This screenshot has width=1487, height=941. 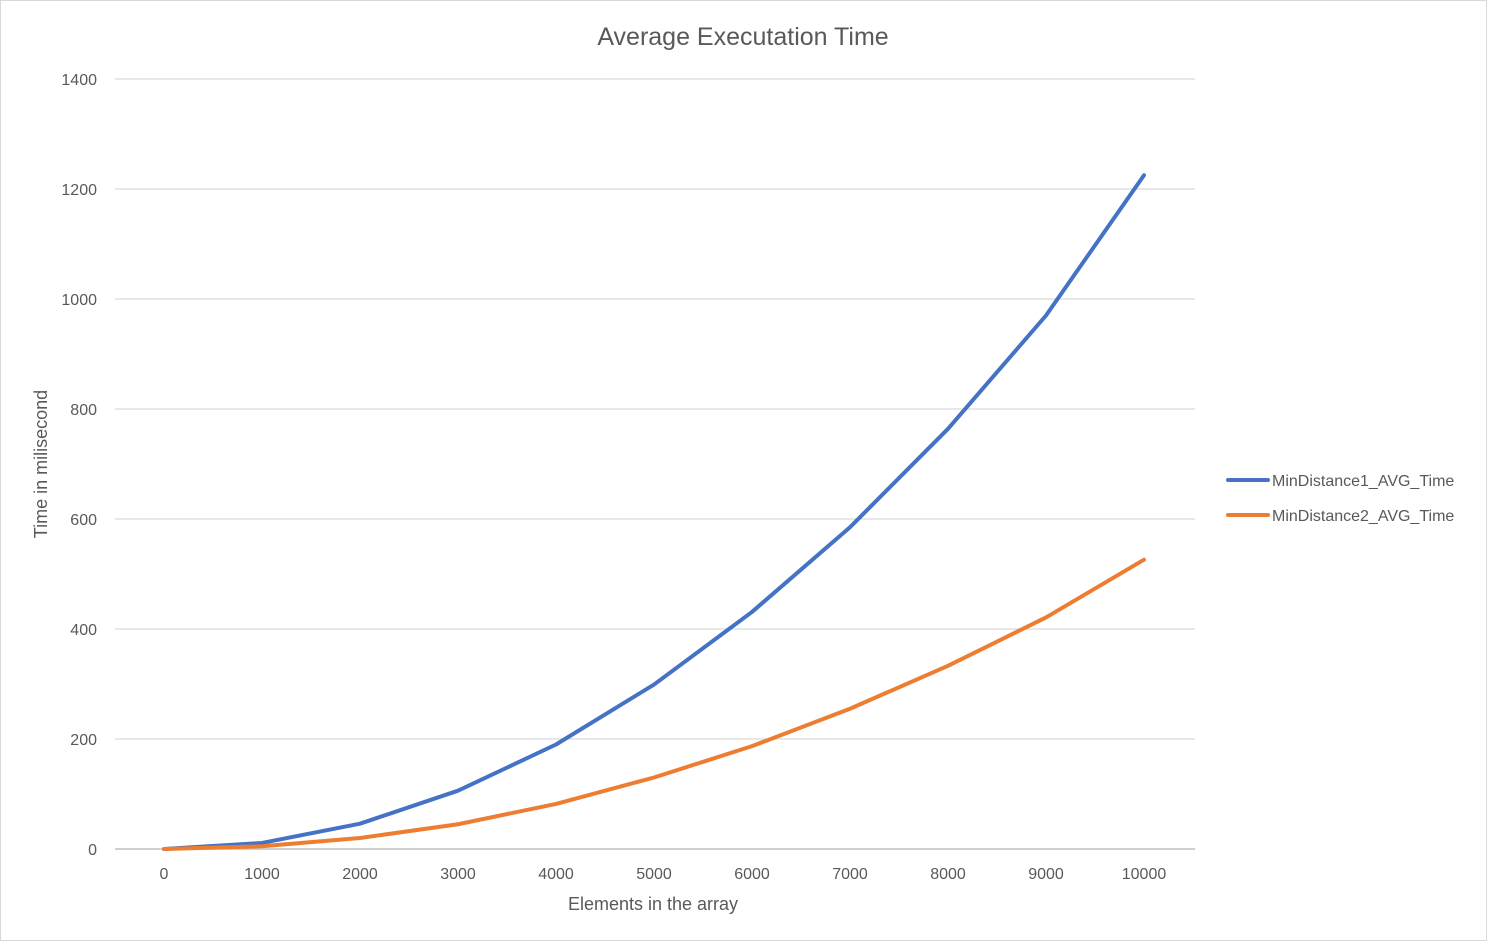 I want to click on y-tick-label: 1400, so click(x=79, y=80).